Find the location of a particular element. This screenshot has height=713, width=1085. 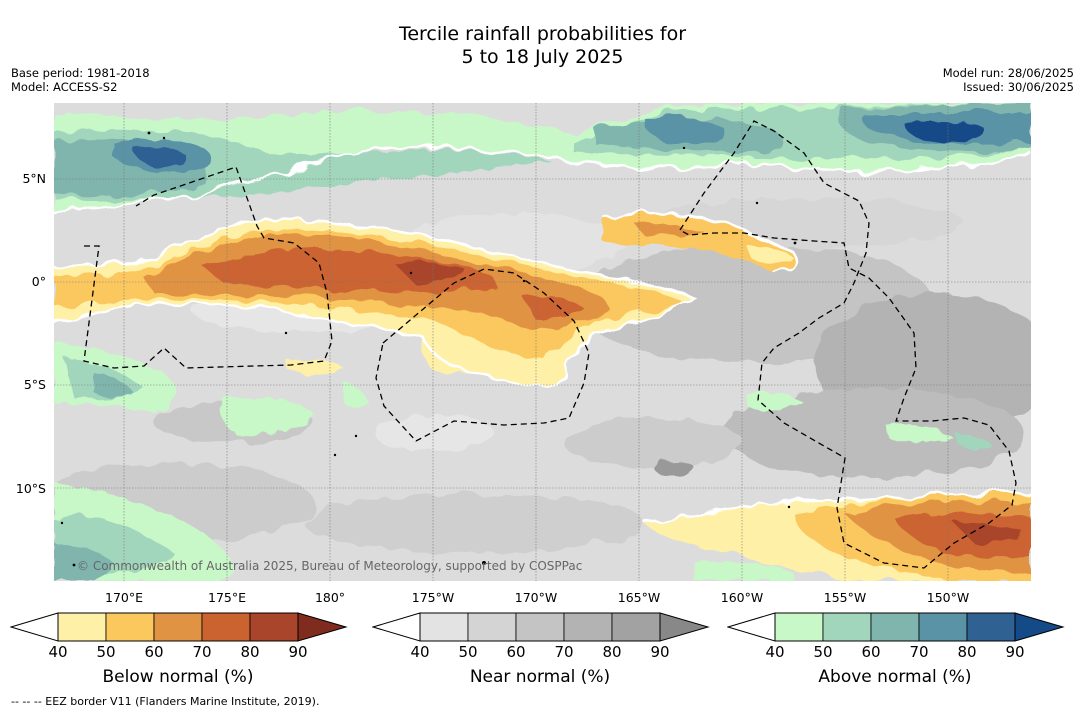

base-period: Base period: 1981-2018 is located at coordinates (80, 73).